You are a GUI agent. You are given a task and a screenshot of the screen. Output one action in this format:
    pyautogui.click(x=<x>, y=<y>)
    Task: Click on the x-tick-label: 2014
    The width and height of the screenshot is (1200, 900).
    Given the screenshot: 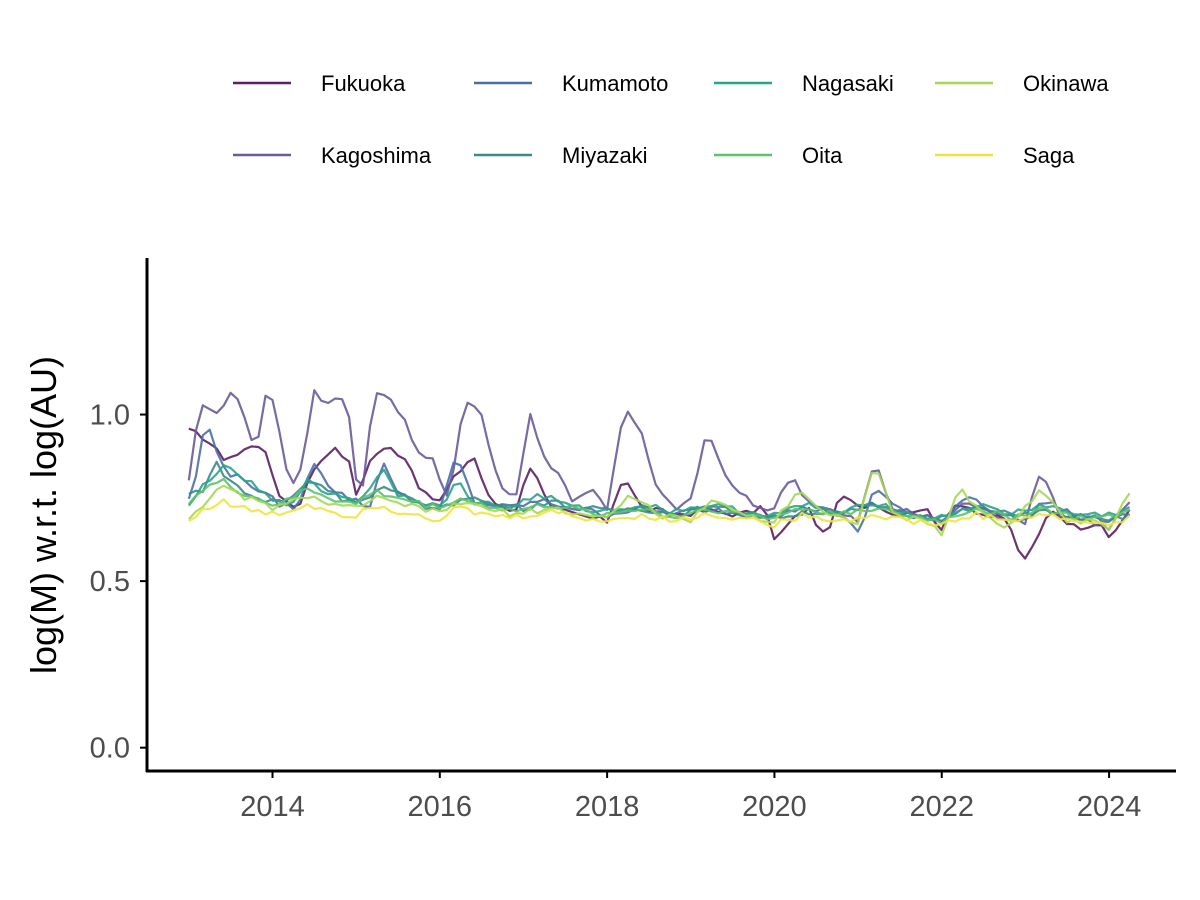 What is the action you would take?
    pyautogui.click(x=272, y=807)
    